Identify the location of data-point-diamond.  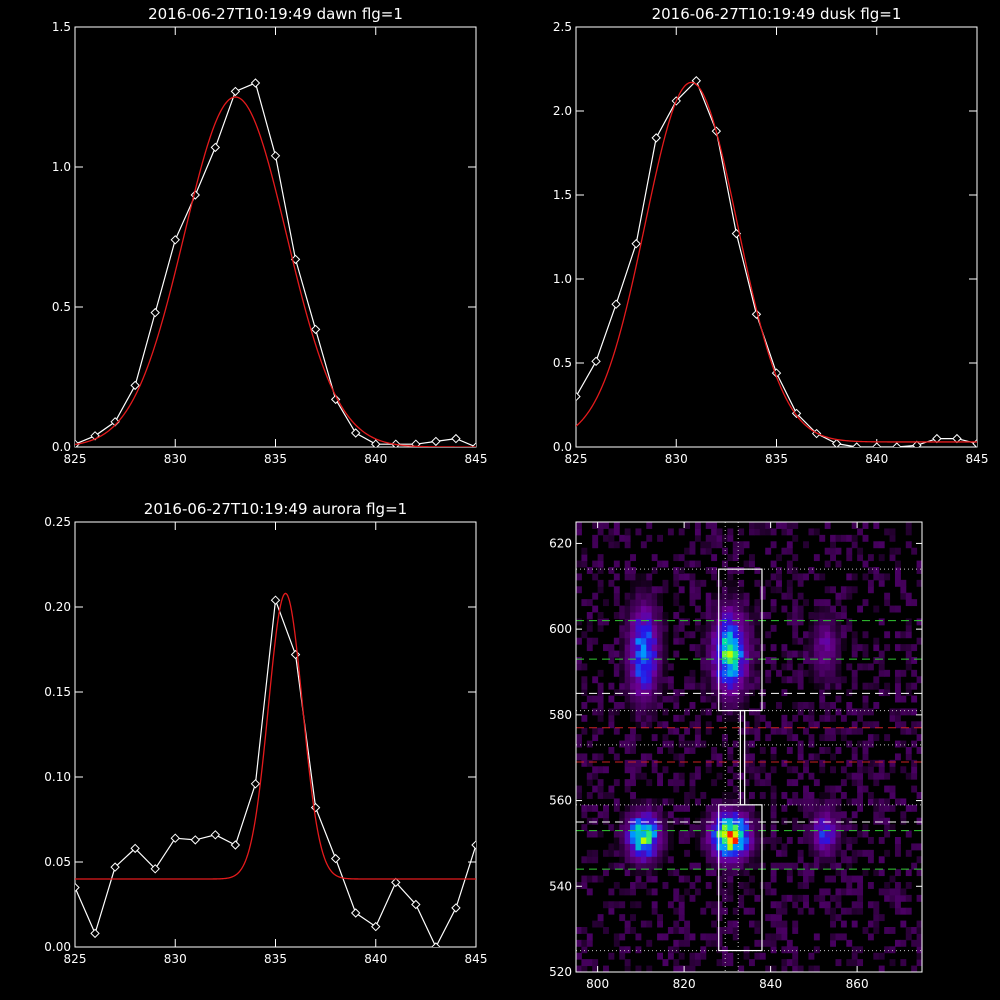
(275, 600).